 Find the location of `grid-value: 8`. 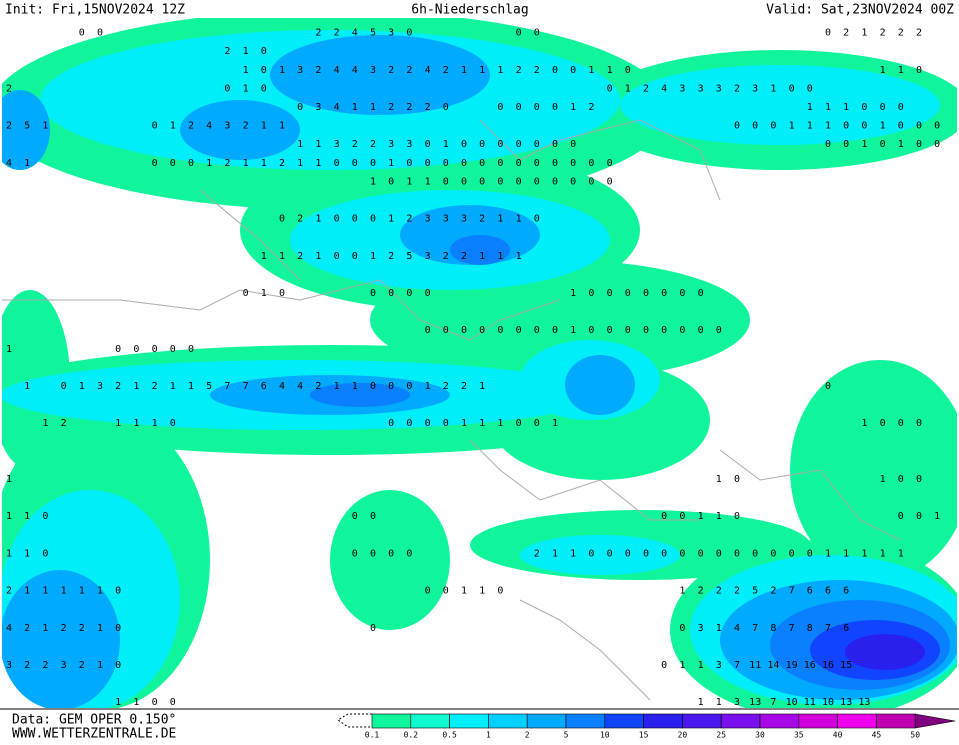

grid-value: 8 is located at coordinates (810, 628).